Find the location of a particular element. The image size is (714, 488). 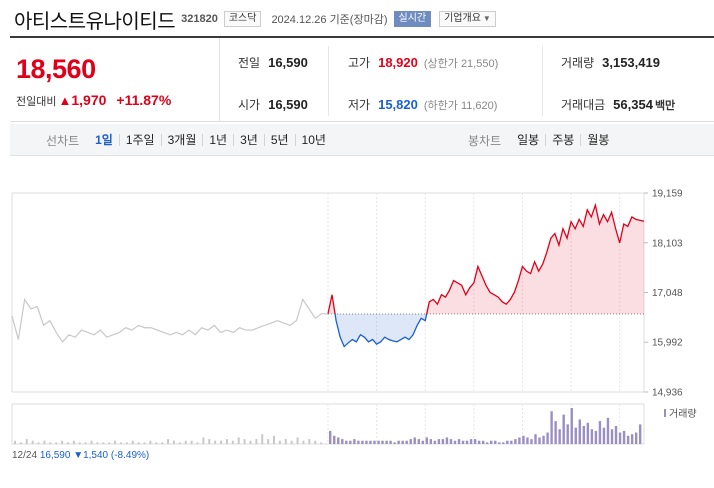

y-tick-label-3: 15,992 is located at coordinates (667, 343).